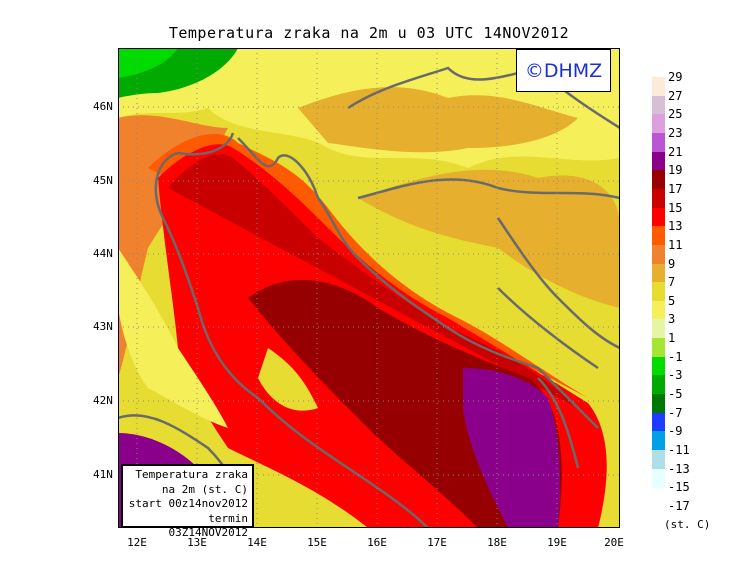  Describe the element at coordinates (204, 489) in the screenshot. I see `info-line: na 2m (st. C)` at that location.